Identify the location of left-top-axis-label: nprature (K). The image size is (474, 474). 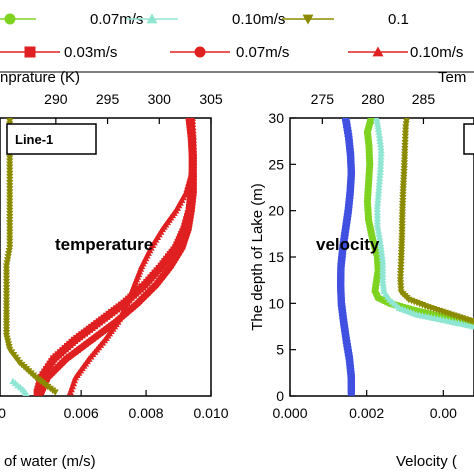
(40, 77).